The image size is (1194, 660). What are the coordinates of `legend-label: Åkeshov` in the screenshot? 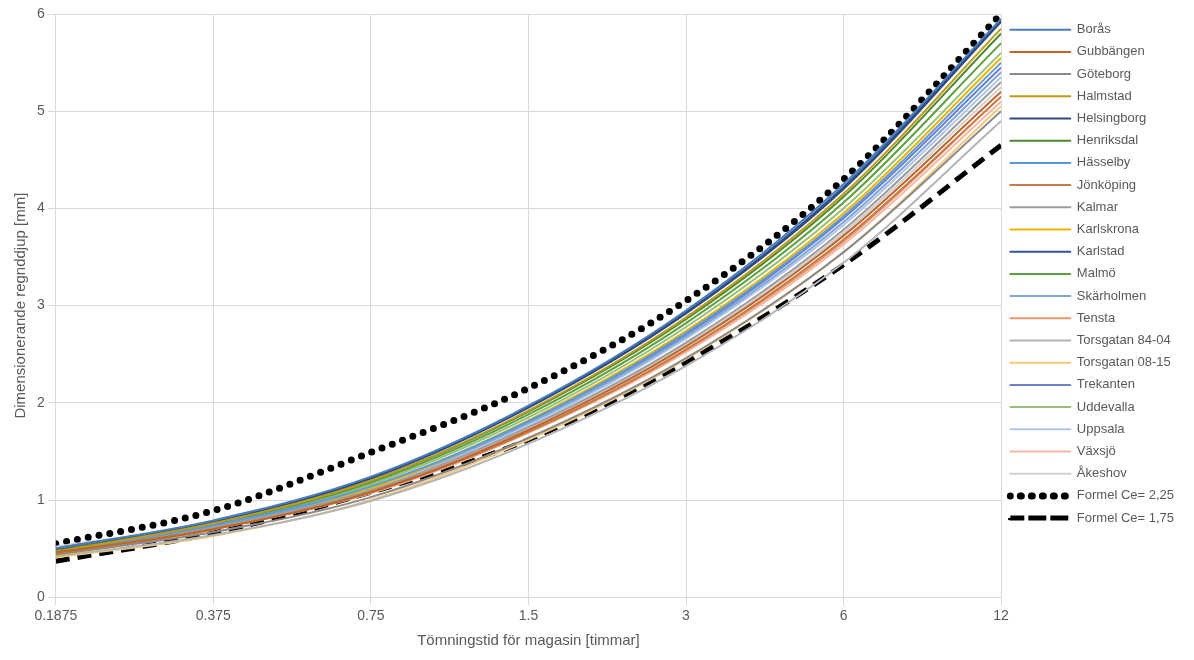 It's located at (1102, 473).